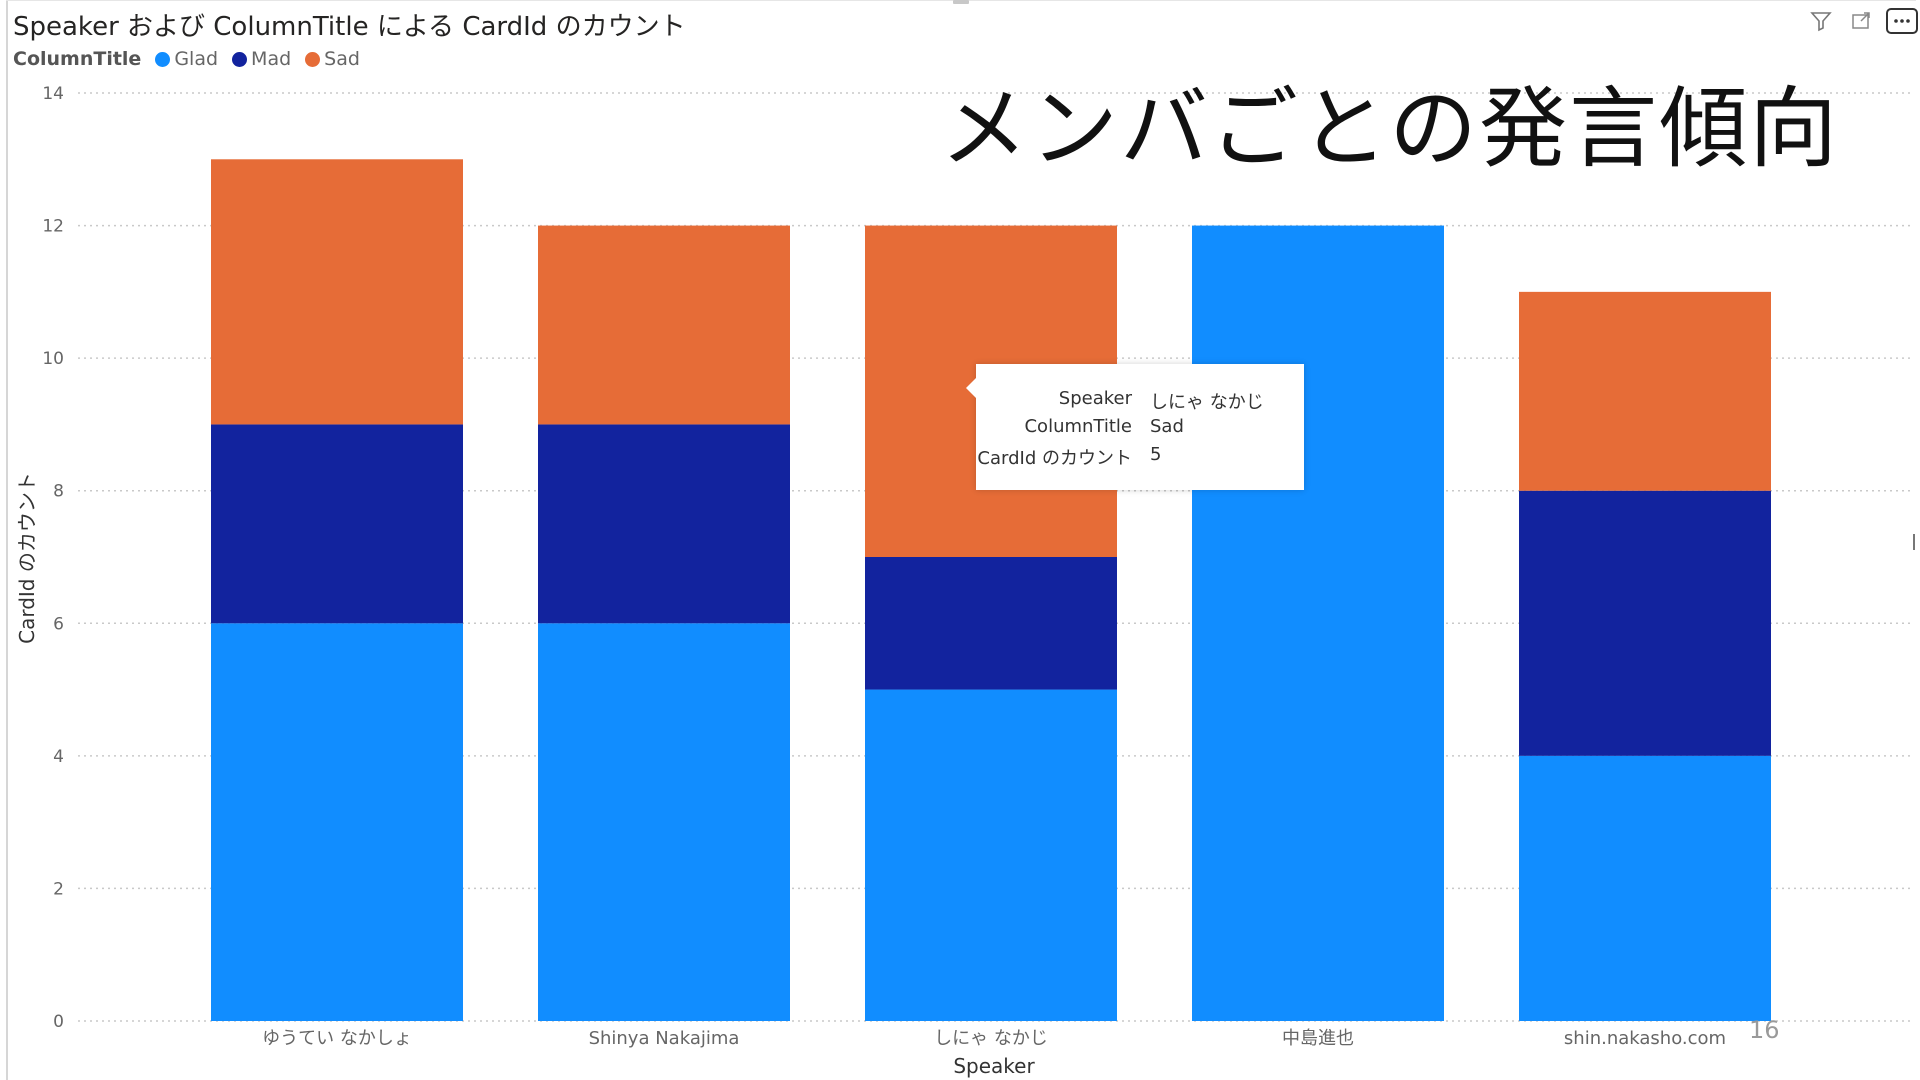  I want to click on legend-item-mad: Mad, so click(261, 59).